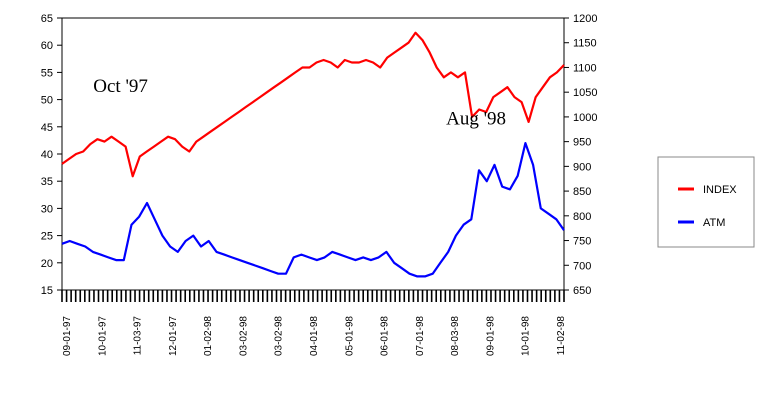  I want to click on x-tick-label: 06-01-98, so click(385, 336).